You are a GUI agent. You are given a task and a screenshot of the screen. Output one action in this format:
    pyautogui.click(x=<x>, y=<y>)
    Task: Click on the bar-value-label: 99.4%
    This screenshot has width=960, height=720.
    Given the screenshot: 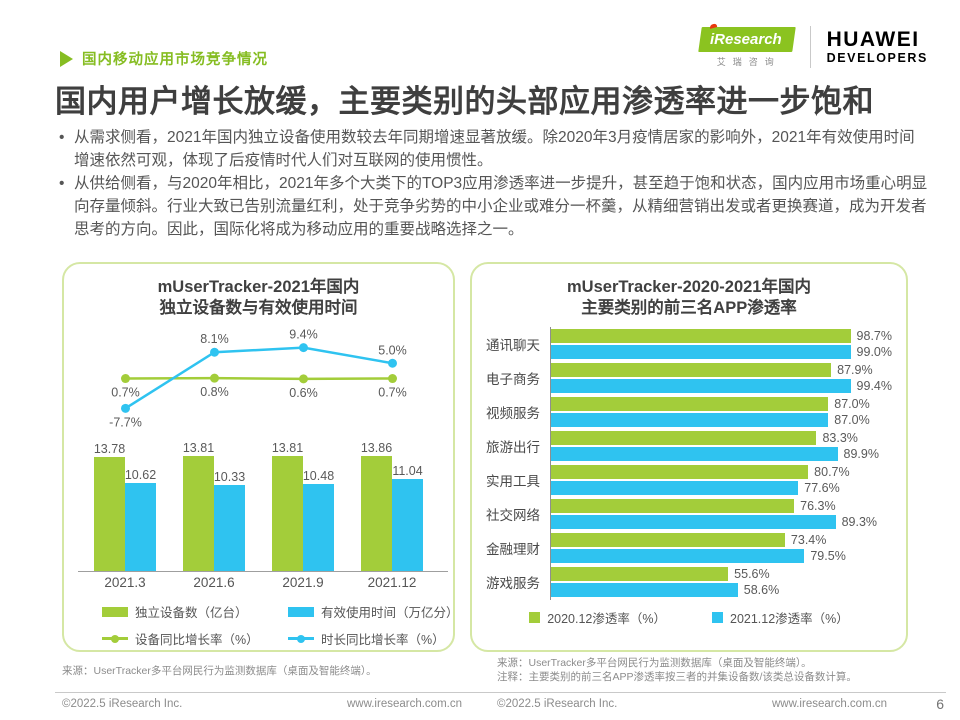 What is the action you would take?
    pyautogui.click(x=874, y=386)
    